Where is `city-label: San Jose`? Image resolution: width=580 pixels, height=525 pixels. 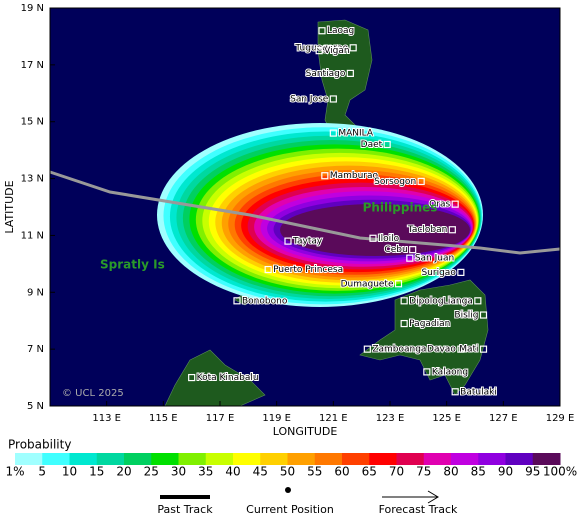
city-label: San Jose is located at coordinates (309, 99).